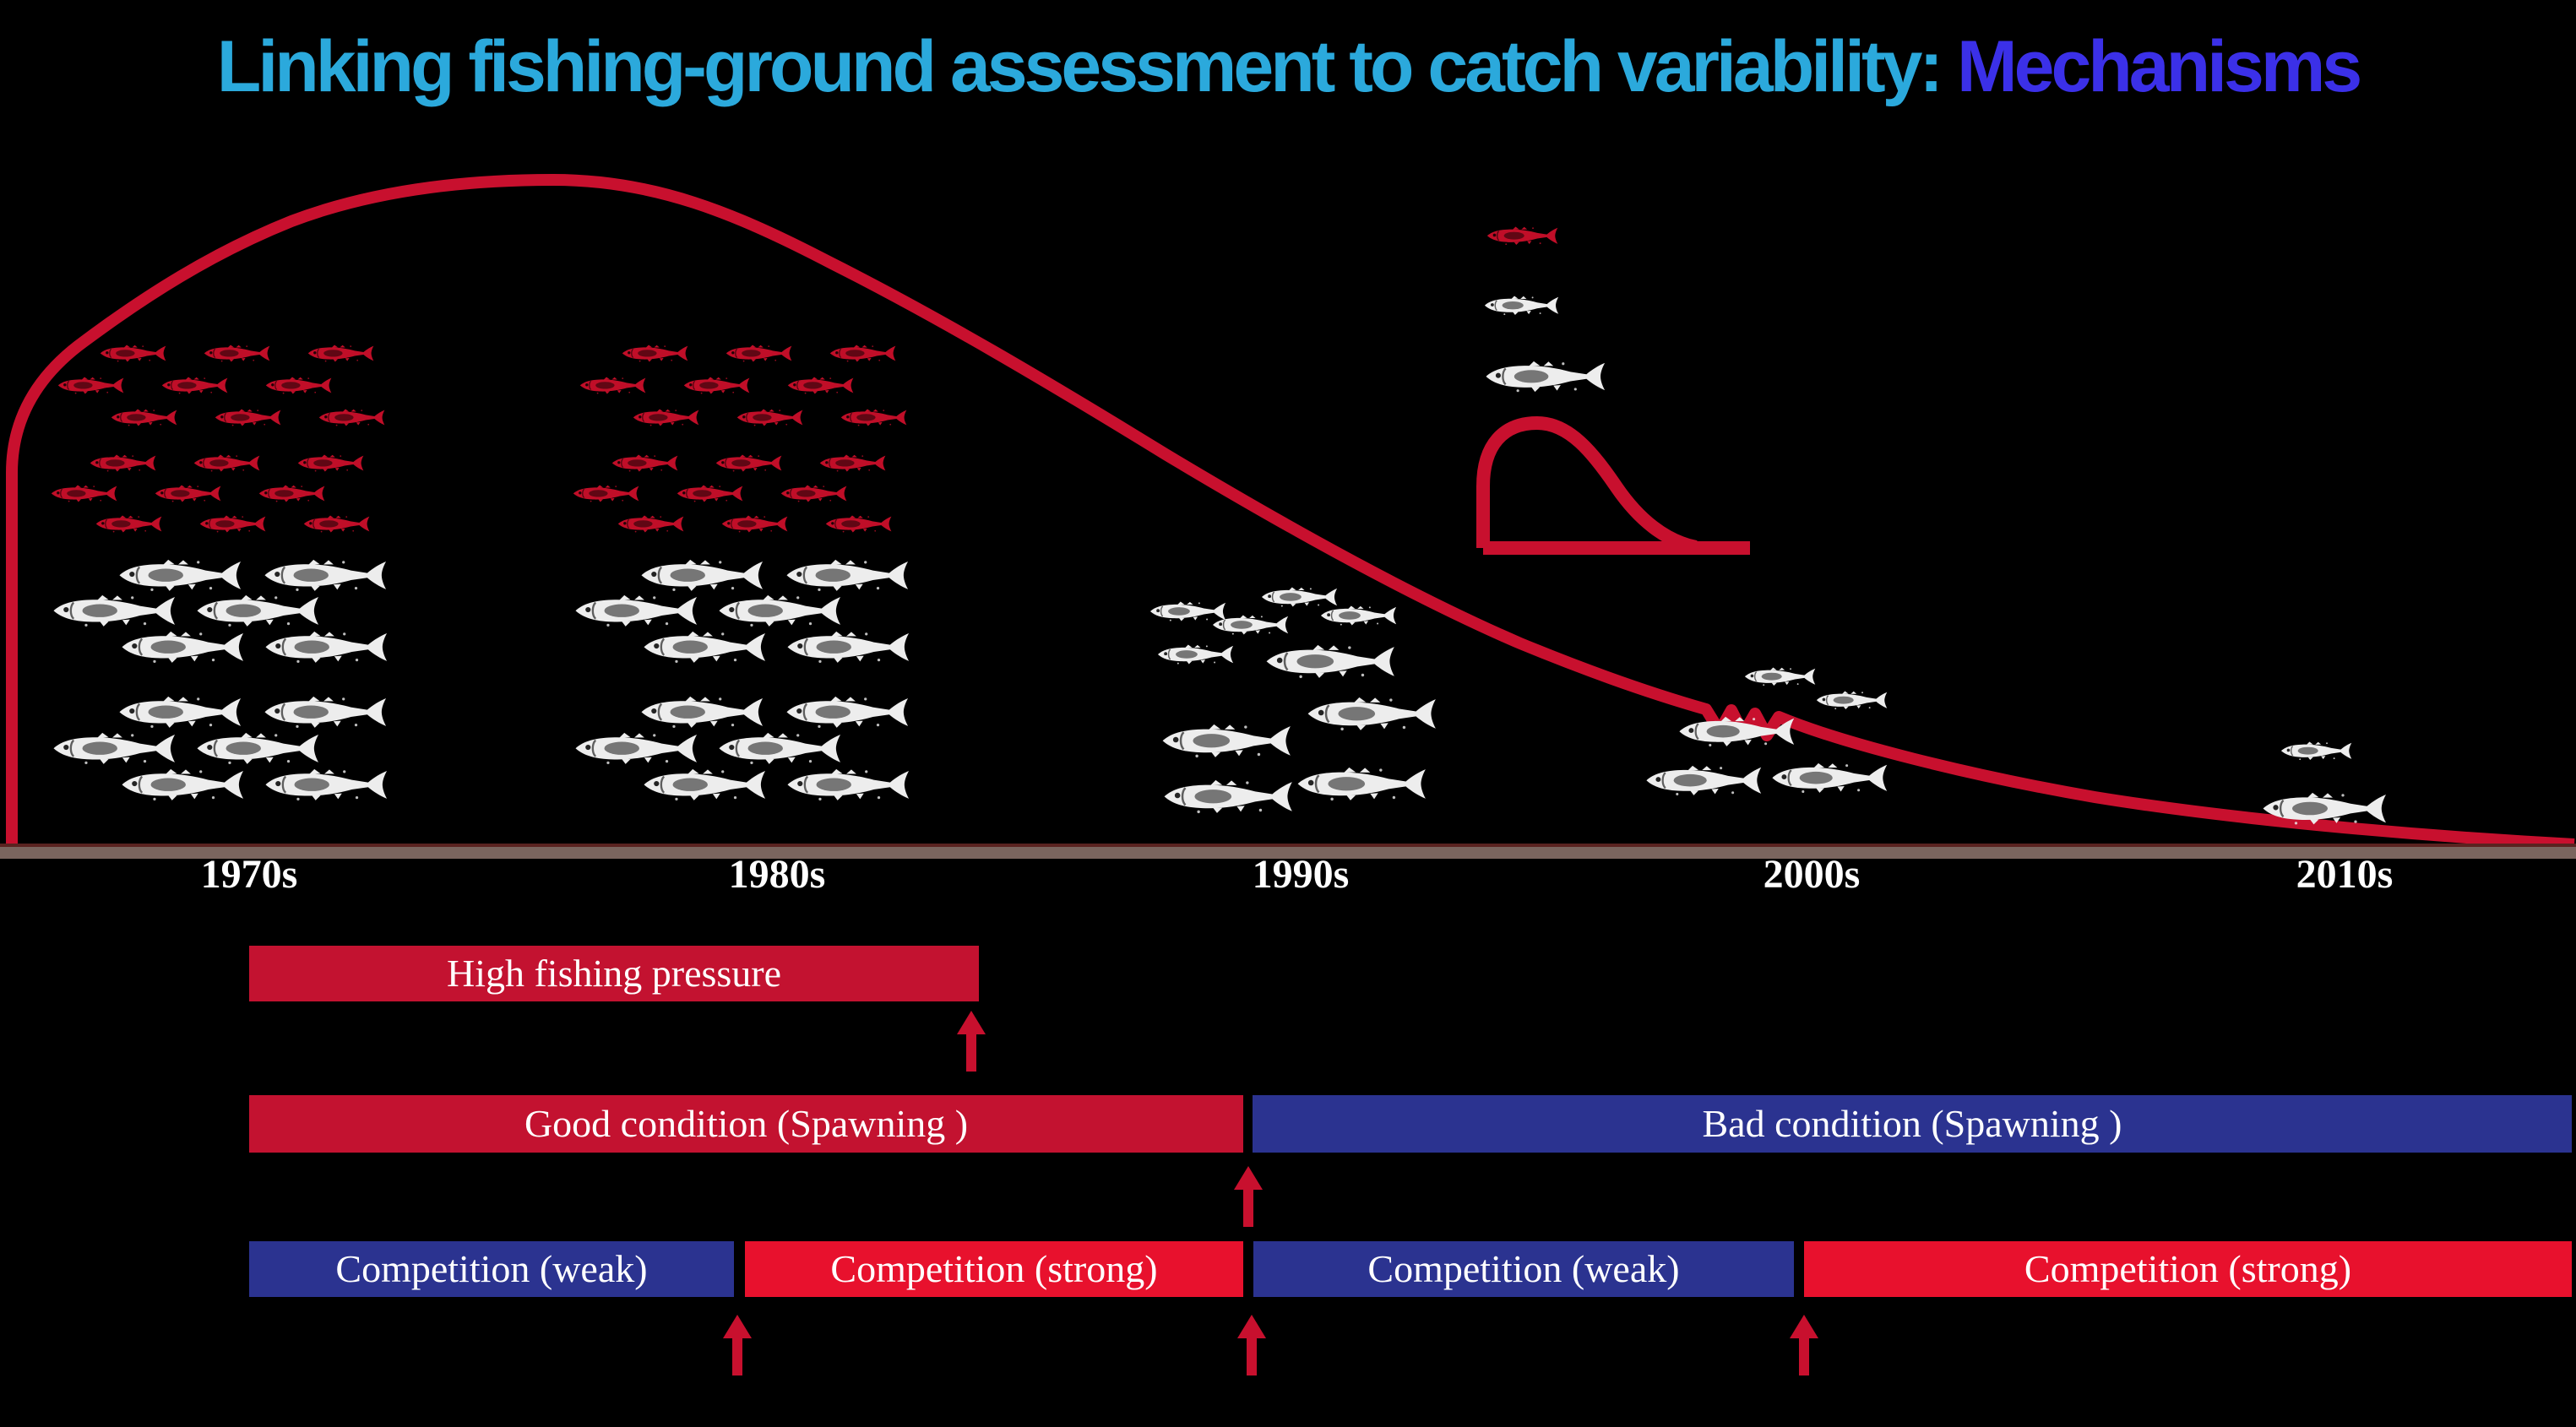 This screenshot has height=1427, width=2576. Describe the element at coordinates (777, 875) in the screenshot. I see `decade-label-1980s: 1980s` at that location.